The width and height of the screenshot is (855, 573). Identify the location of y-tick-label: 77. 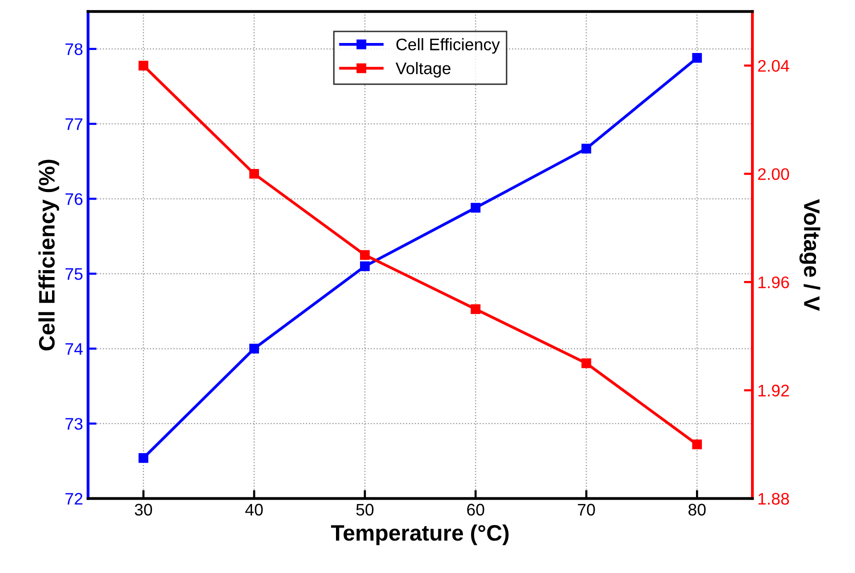
(74, 124).